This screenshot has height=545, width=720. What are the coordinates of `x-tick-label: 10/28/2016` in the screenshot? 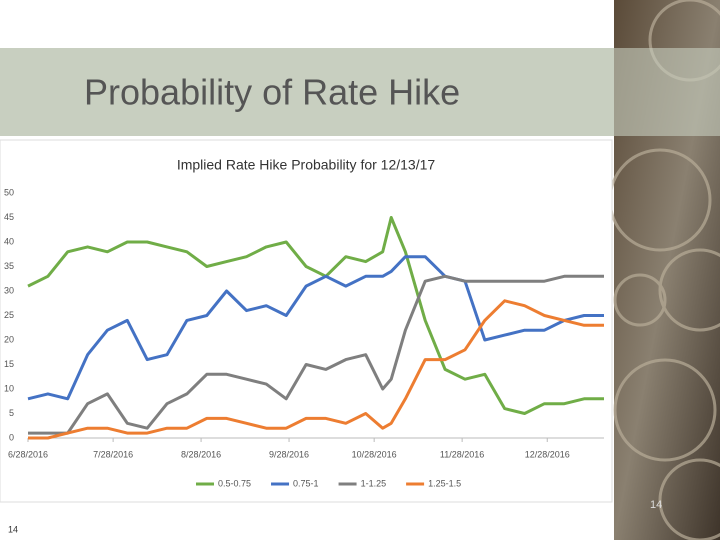 It's located at (374, 454).